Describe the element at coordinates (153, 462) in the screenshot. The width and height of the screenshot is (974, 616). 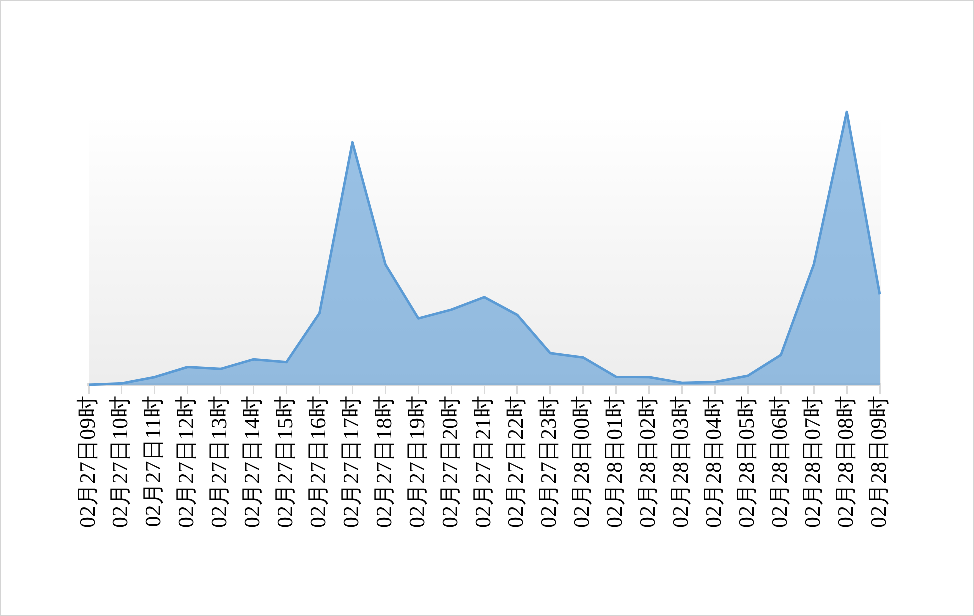
I see `x-tick-label: 02月27日11时` at that location.